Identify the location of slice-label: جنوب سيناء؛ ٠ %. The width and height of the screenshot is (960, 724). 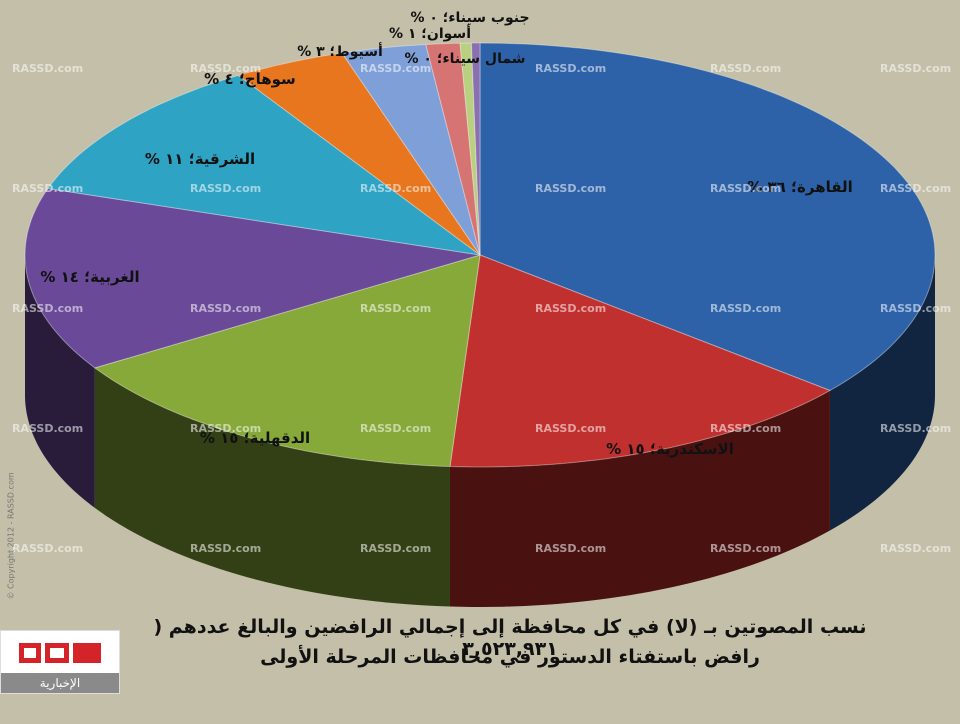
(469, 18).